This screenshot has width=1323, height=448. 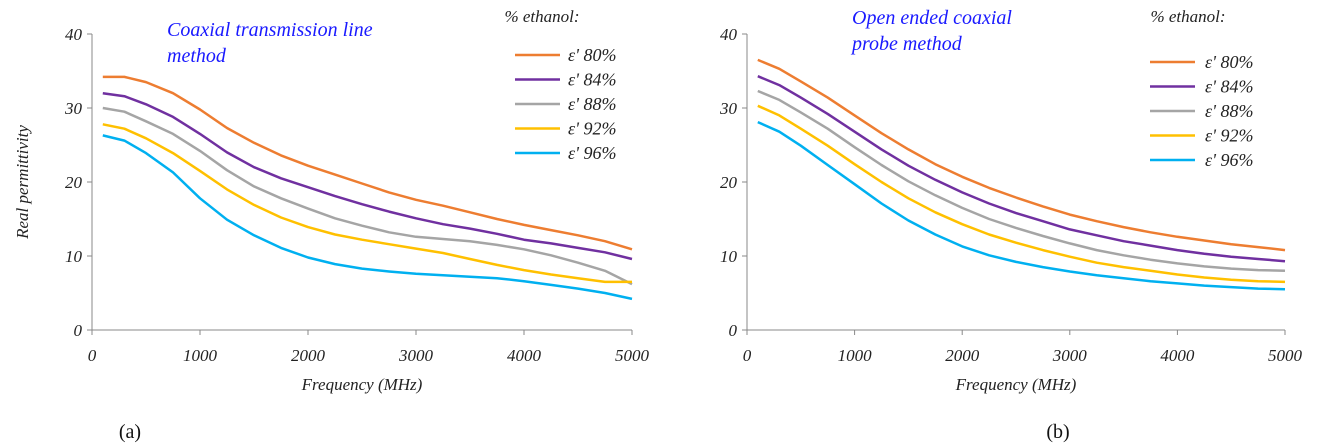 What do you see at coordinates (130, 432) in the screenshot?
I see `panel-label: (a)` at bounding box center [130, 432].